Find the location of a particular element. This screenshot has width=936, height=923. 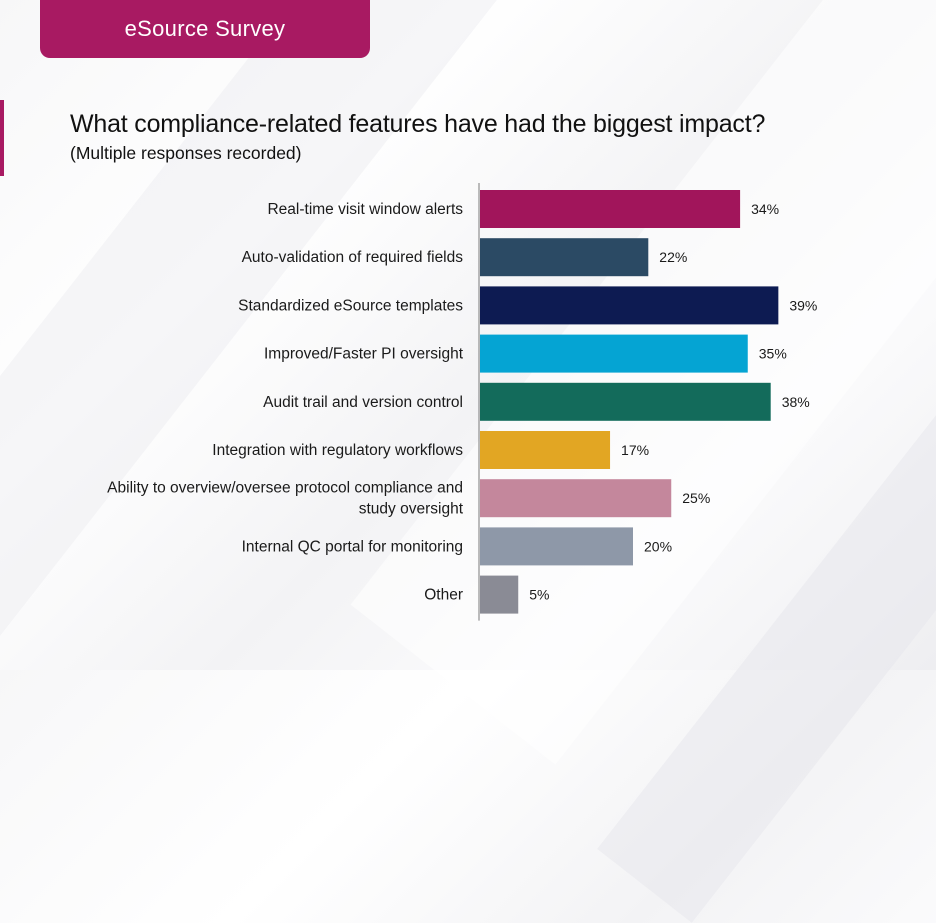

banner-title: eSource Survey is located at coordinates (205, 28).